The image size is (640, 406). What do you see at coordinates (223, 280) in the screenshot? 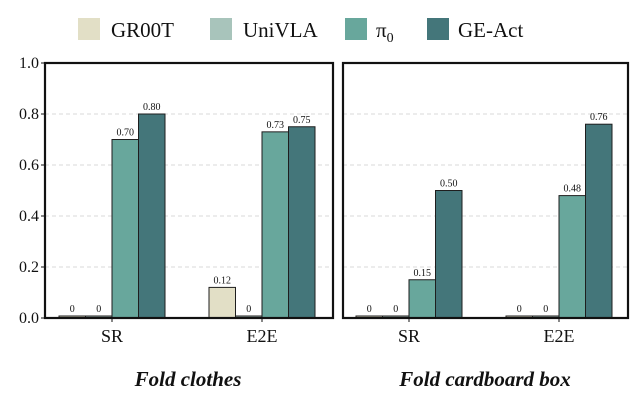
I see `data-label-gr00t-e2e: 0.12` at bounding box center [223, 280].